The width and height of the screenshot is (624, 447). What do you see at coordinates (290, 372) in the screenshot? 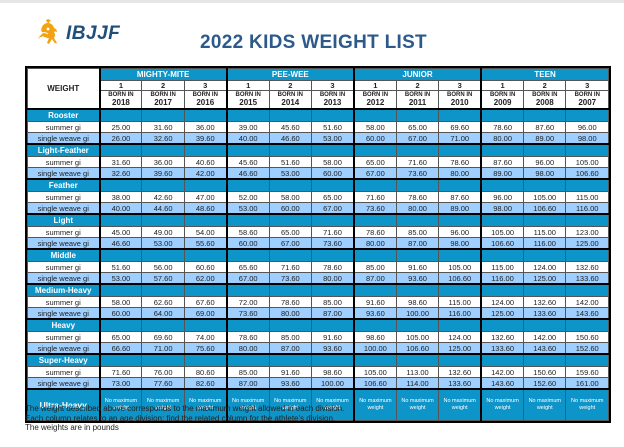
I see `weight-cell: 91.60` at bounding box center [290, 372].